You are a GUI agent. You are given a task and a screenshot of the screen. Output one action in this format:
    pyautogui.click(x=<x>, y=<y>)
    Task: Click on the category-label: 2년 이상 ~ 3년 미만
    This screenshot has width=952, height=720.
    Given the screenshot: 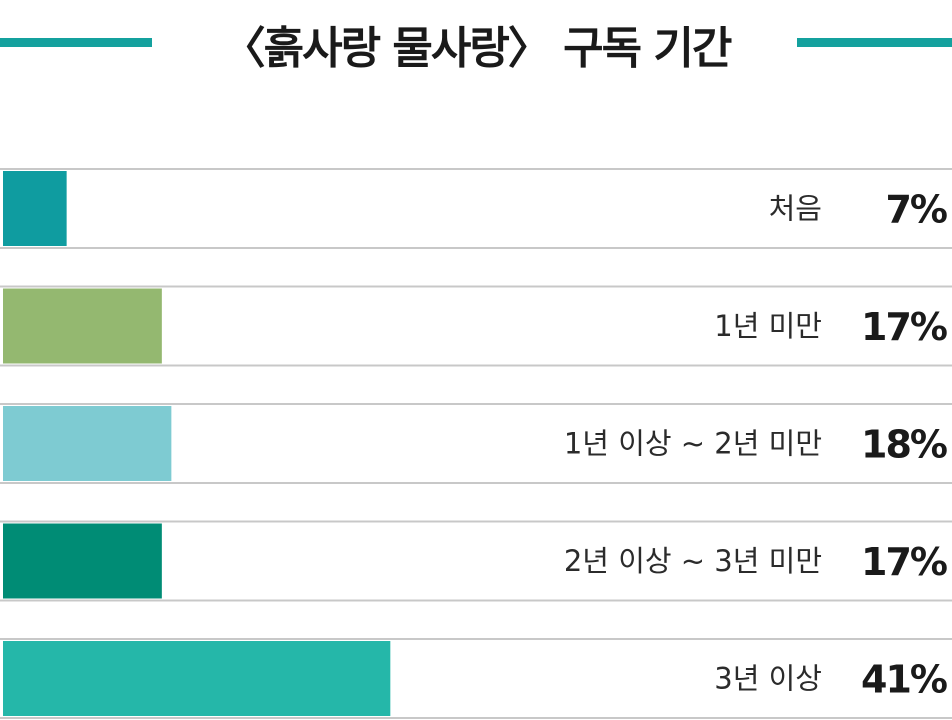 What is the action you would take?
    pyautogui.click(x=693, y=561)
    